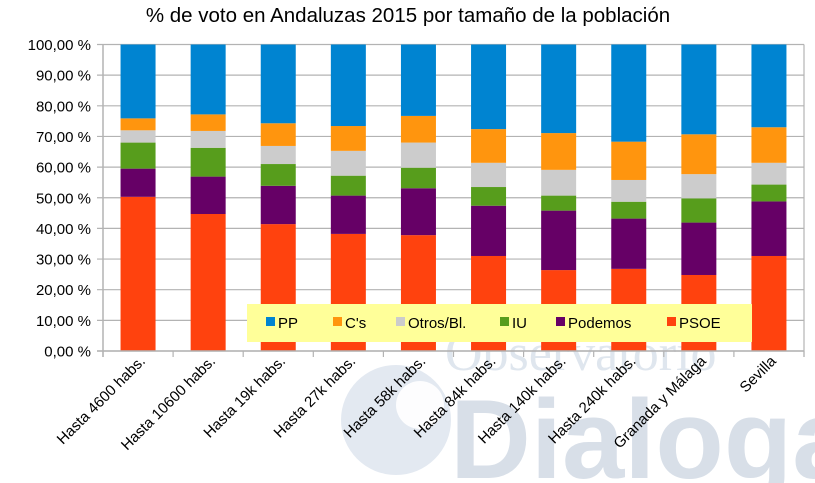 Image resolution: width=815 pixels, height=483 pixels. What do you see at coordinates (63, 290) in the screenshot?
I see `y-tick-label: 20,00 %` at bounding box center [63, 290].